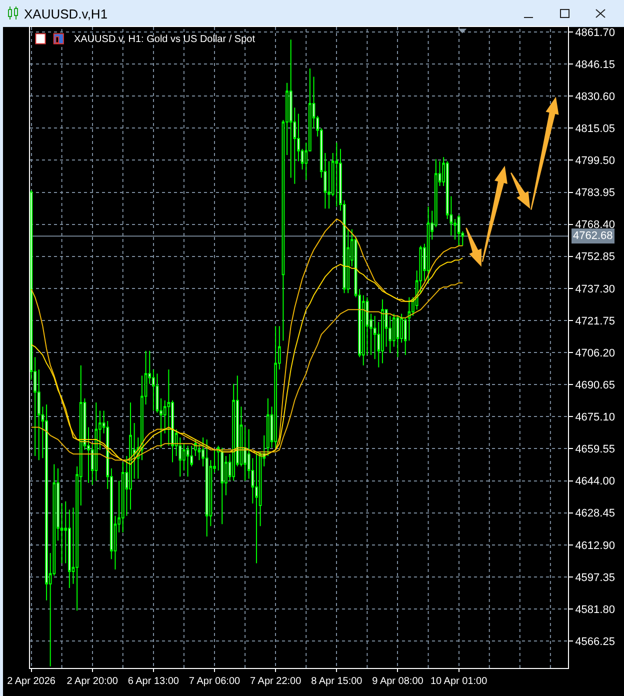 This screenshot has height=696, width=624. I want to click on y-tick-label: 4659.55, so click(595, 450).